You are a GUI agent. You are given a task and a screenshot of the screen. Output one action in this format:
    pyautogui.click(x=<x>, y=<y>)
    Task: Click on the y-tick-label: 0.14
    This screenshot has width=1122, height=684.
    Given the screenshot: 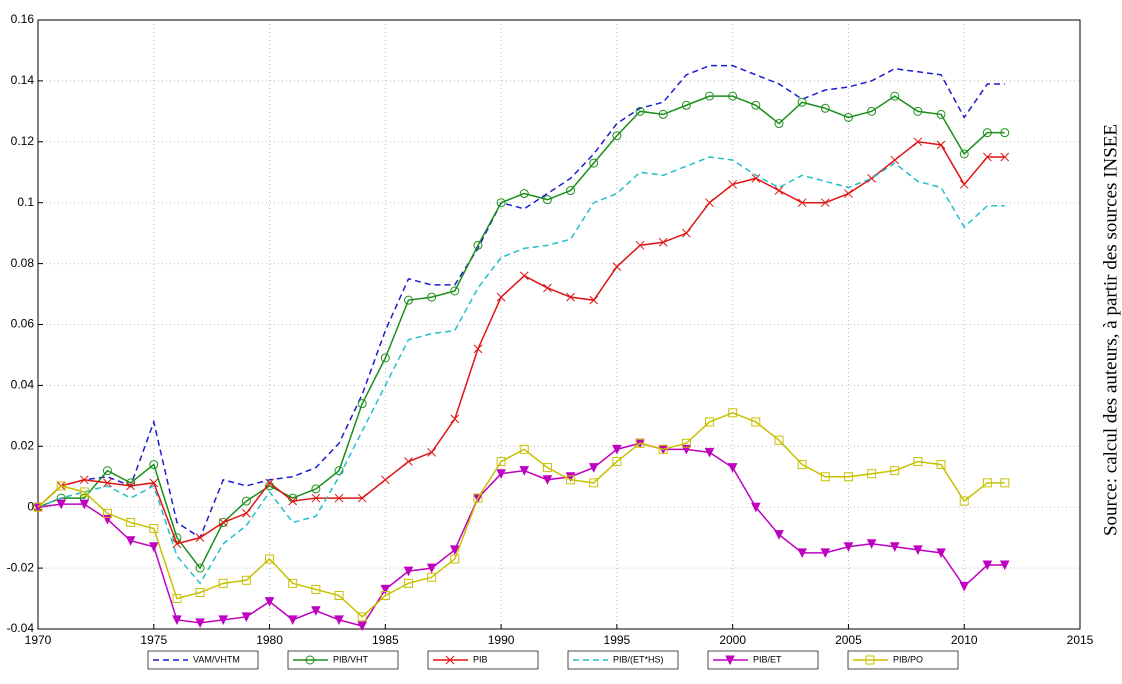 What is the action you would take?
    pyautogui.click(x=23, y=80)
    